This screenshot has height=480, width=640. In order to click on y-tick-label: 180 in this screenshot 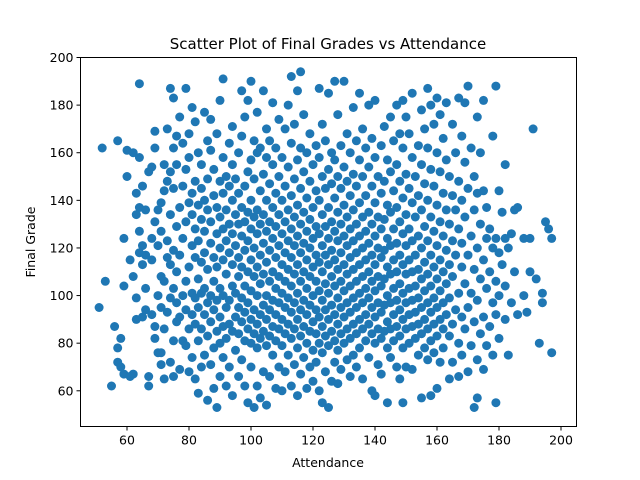, I will do `click(62, 105)`.